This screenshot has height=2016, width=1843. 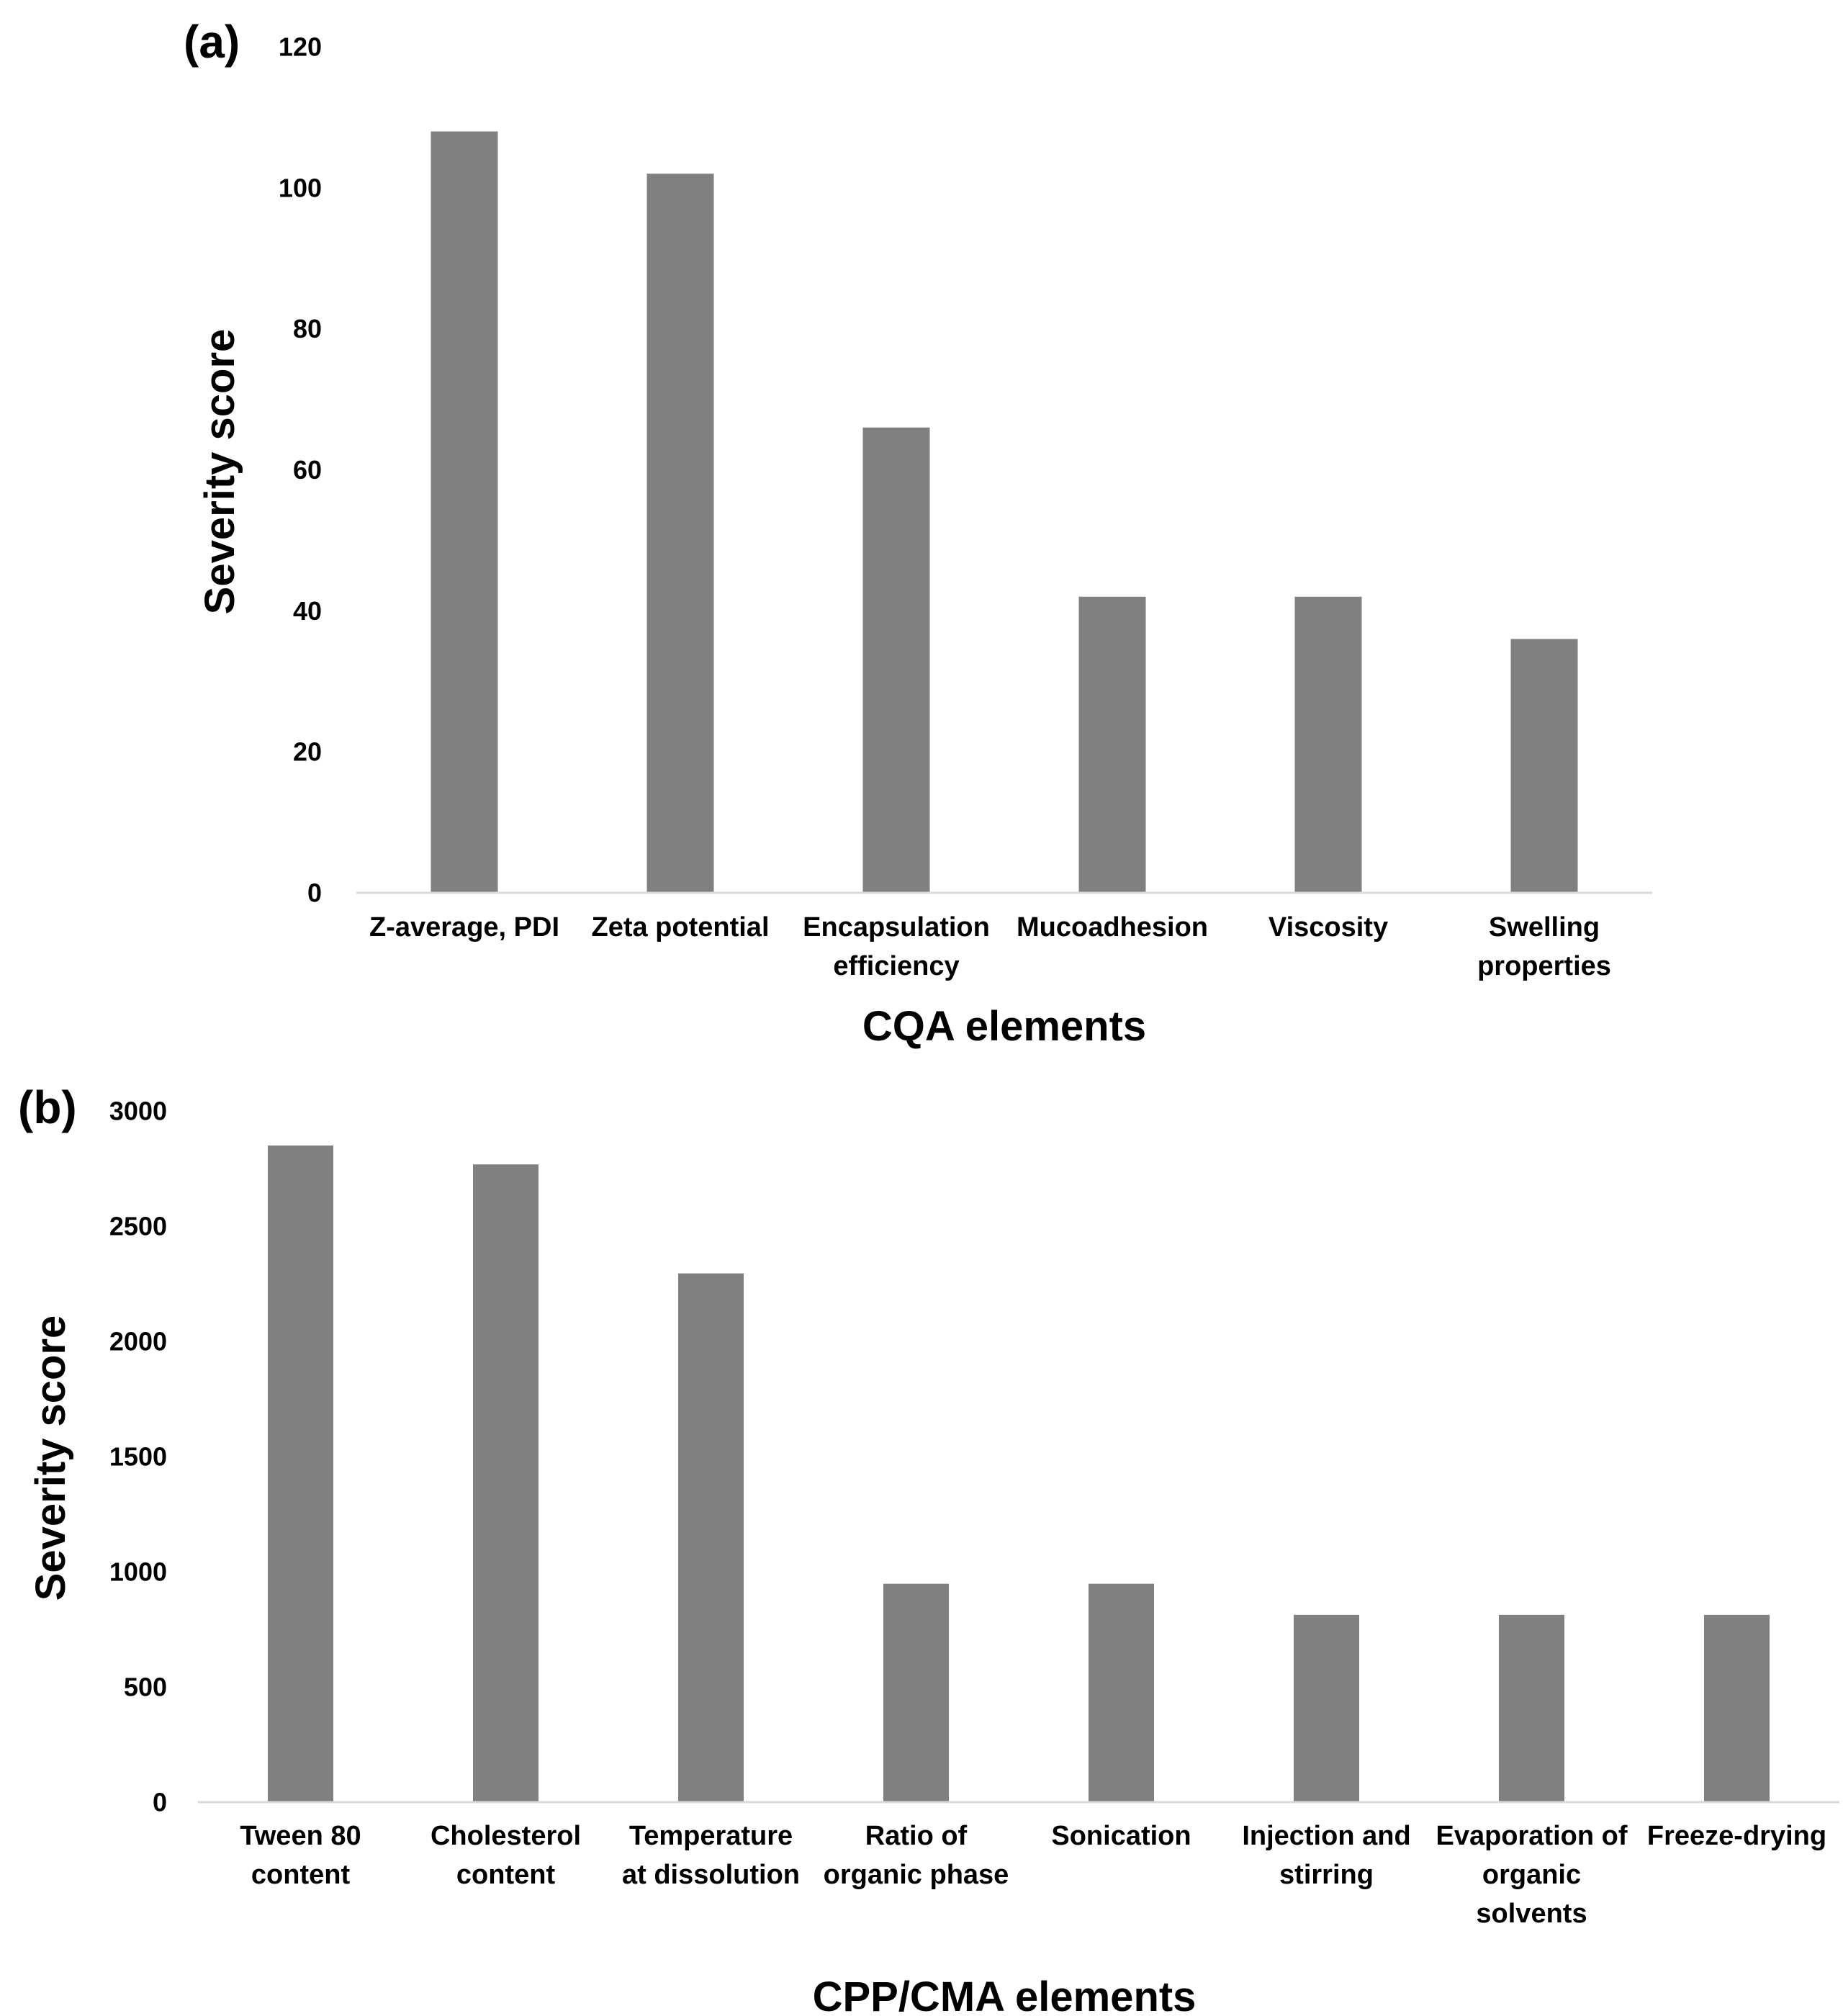 What do you see at coordinates (138, 1226) in the screenshot?
I see `chart-b-y-tick-label: 2500` at bounding box center [138, 1226].